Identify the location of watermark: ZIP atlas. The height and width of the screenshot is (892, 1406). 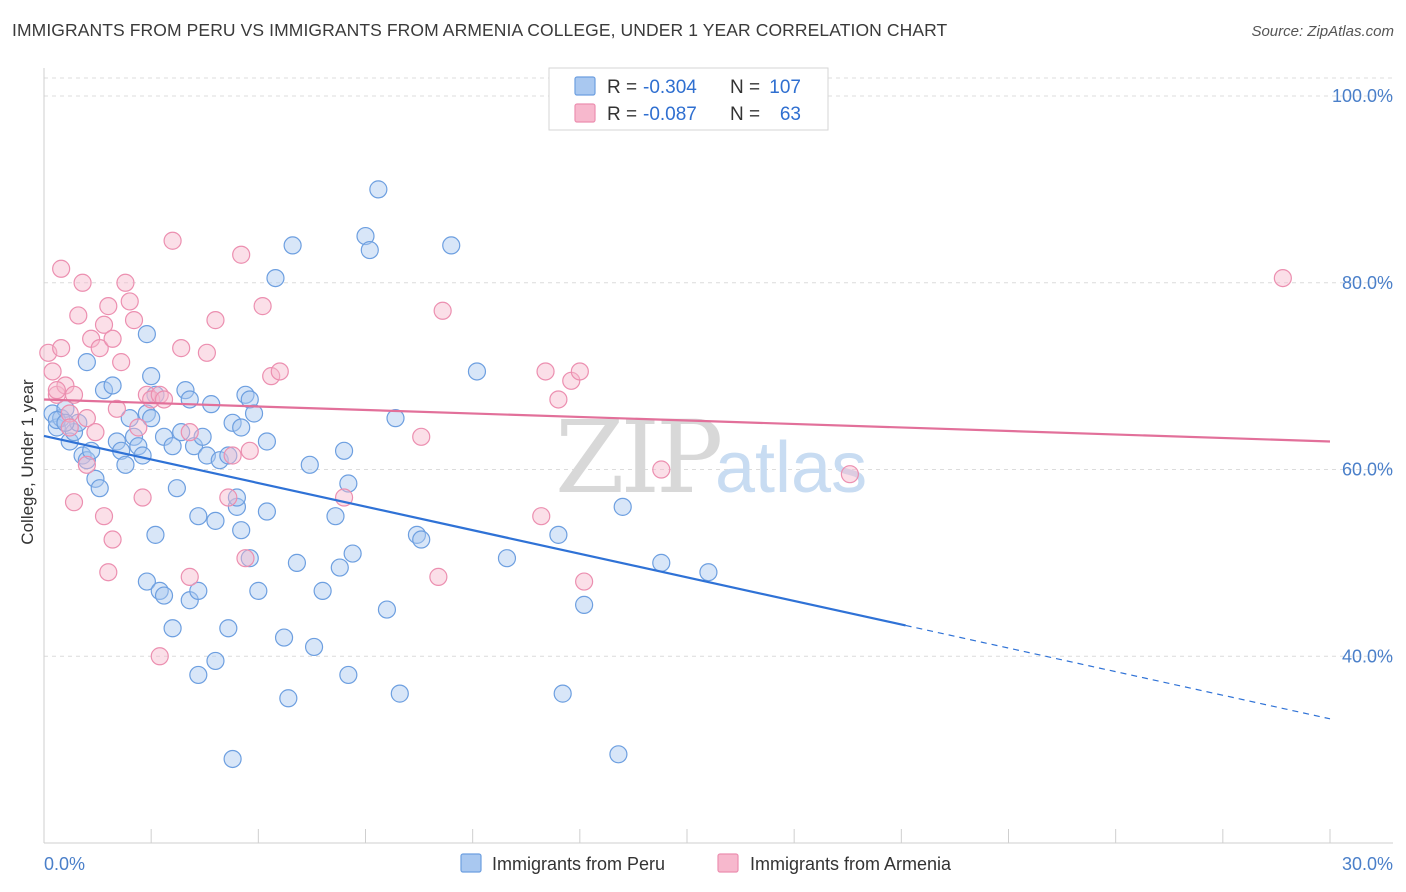
(711, 457).